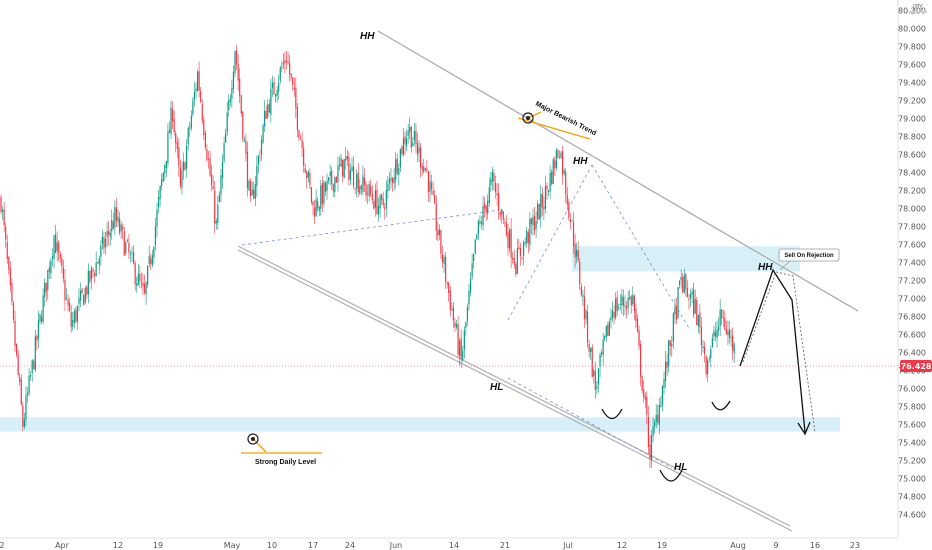 This screenshot has height=550, width=932. Describe the element at coordinates (662, 545) in the screenshot. I see `x-tick-label: 19` at that location.